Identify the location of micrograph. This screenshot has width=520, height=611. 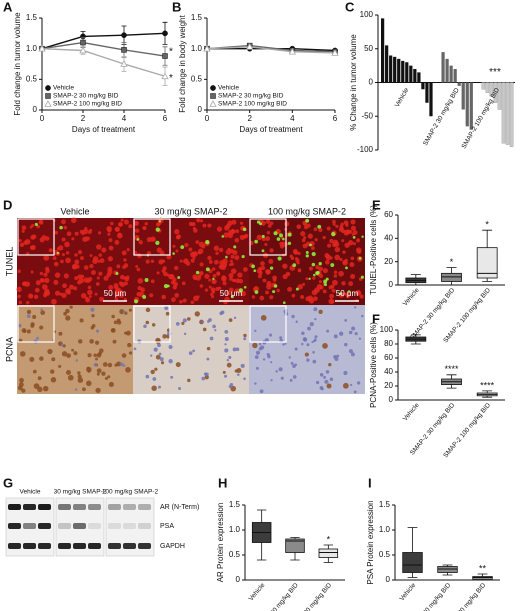
(75, 349).